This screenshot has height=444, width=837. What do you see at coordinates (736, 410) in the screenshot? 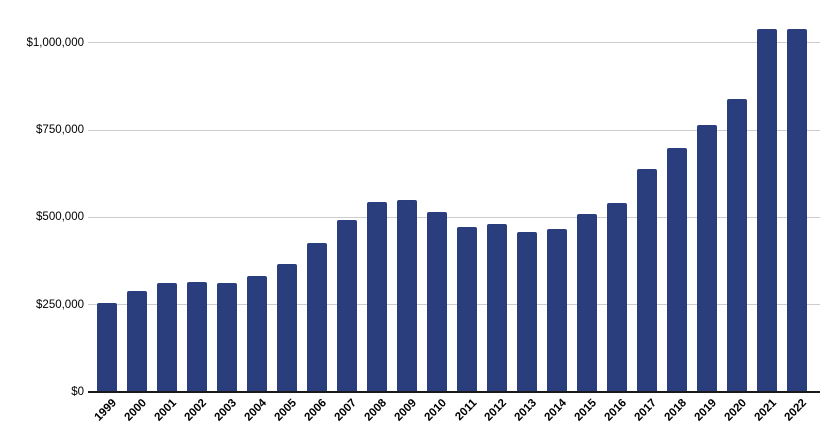
I see `x-axis-tick-label: 2020` at bounding box center [736, 410].